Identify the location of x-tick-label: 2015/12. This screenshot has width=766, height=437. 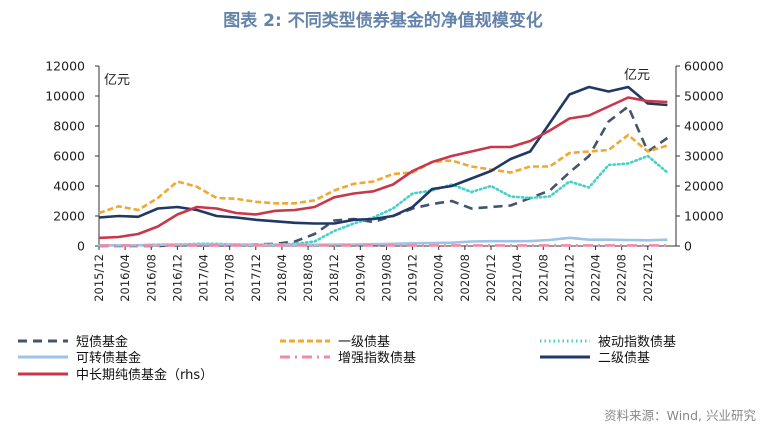
(99, 278).